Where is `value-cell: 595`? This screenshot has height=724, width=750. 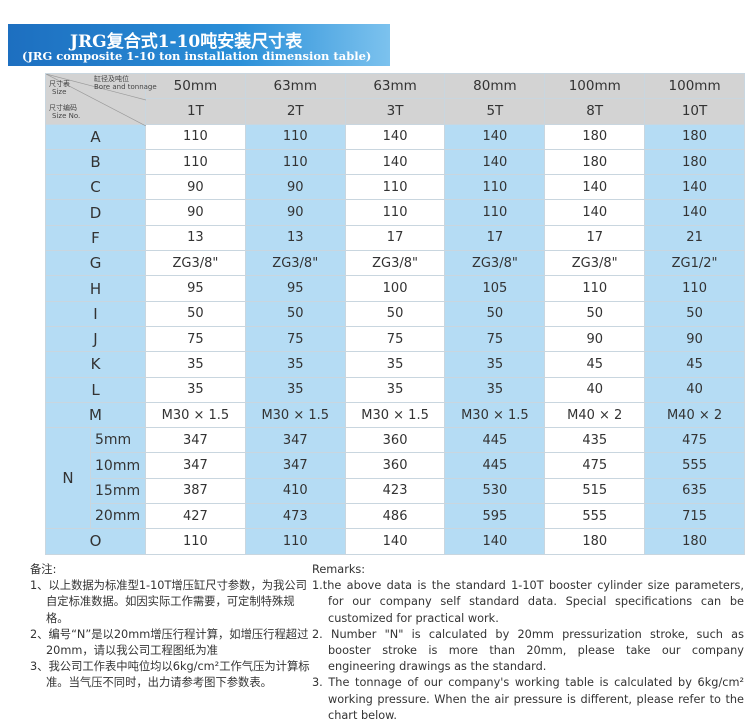 value-cell: 595 is located at coordinates (495, 516).